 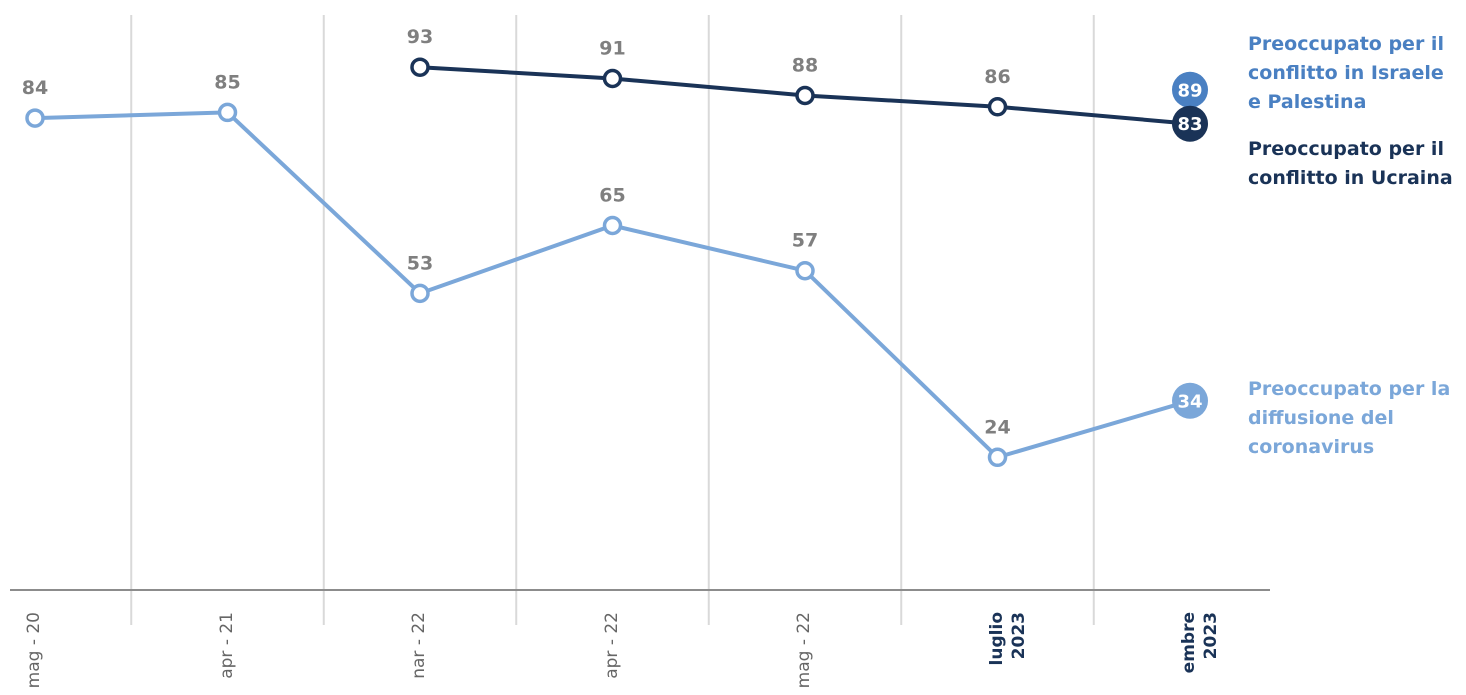 I want to click on x-tick-label: nar - 22, so click(x=419, y=645).